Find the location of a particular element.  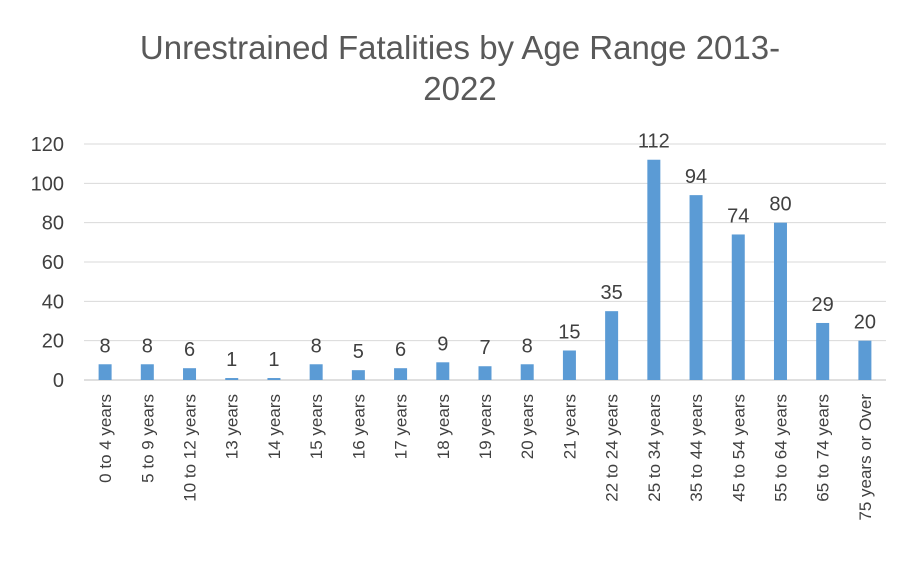

x-tick-label: 5 to 9 years is located at coordinates (147, 438).